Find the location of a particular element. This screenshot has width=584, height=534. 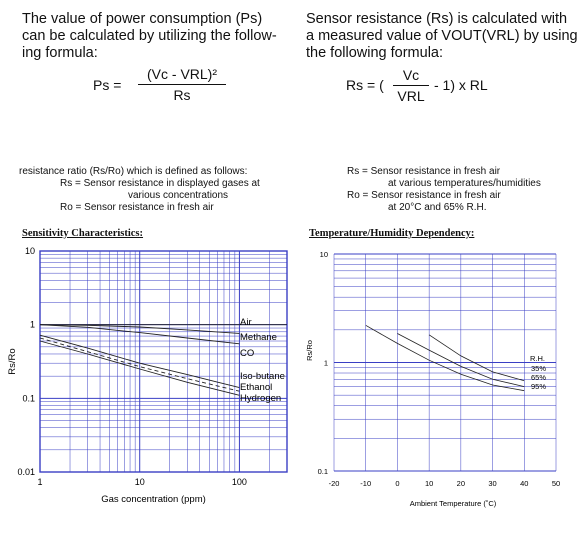

x-tick-label: 30 is located at coordinates (492, 483).